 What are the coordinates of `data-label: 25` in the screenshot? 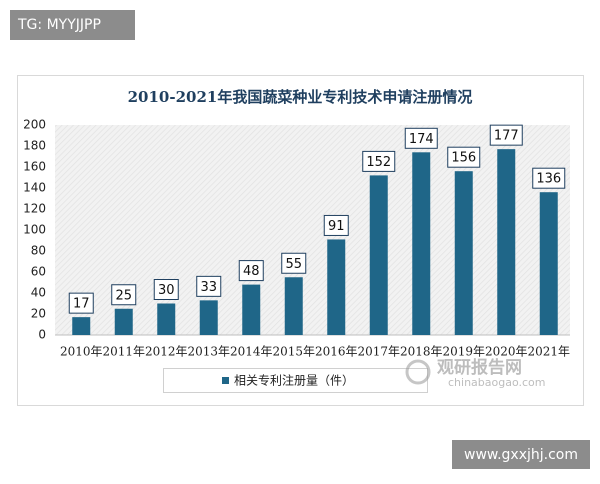 It's located at (123, 295).